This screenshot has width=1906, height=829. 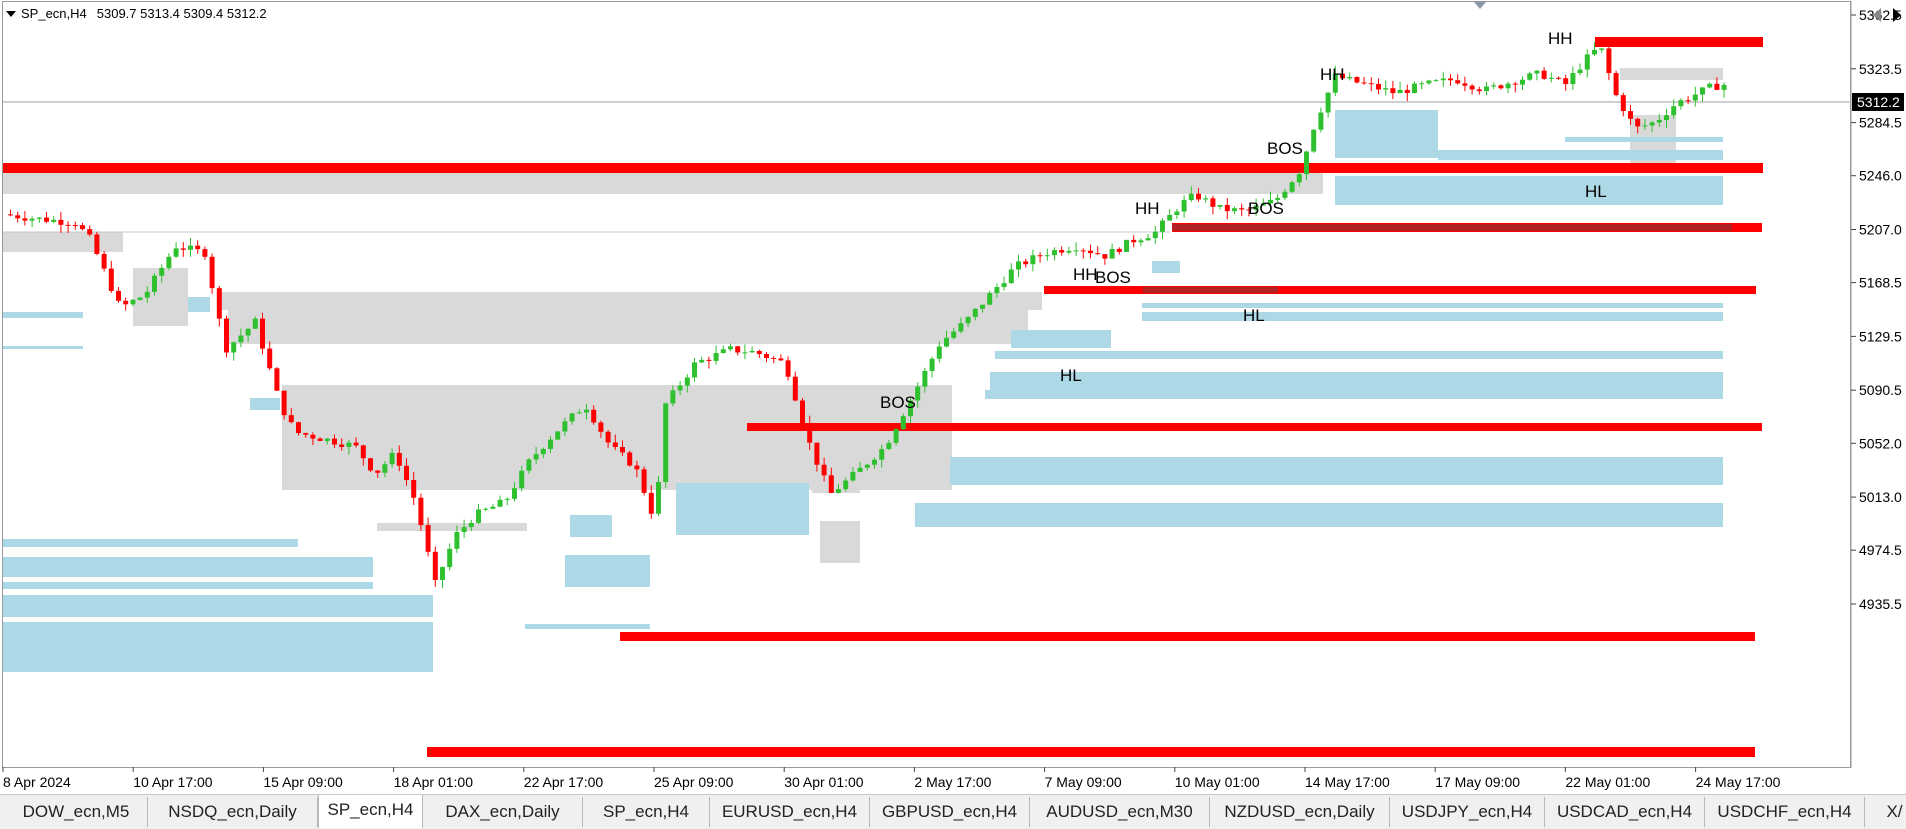 I want to click on price-tick-label: 5052.0, so click(x=1880, y=443).